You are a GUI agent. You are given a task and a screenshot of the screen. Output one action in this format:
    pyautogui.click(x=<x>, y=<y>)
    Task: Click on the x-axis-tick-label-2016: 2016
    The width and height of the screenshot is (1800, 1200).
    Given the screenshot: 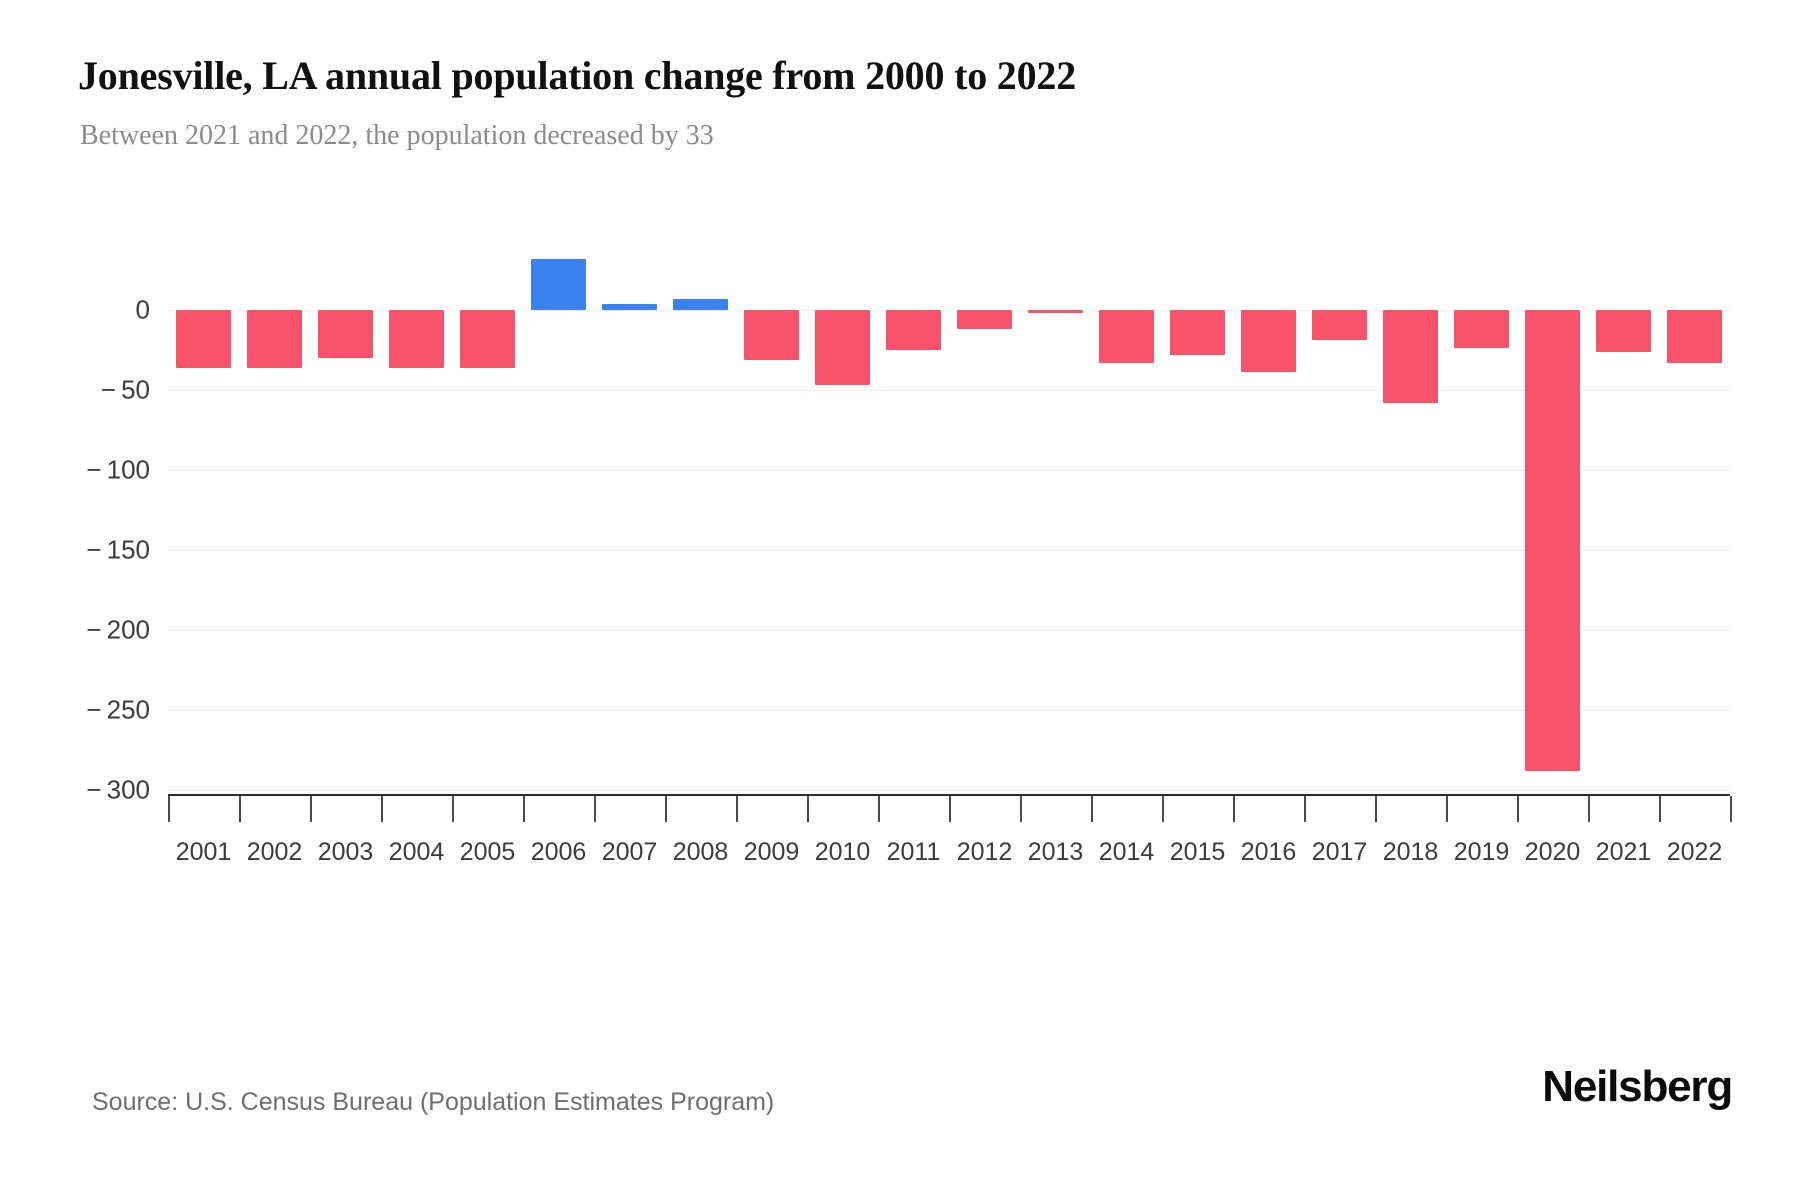 What is the action you would take?
    pyautogui.click(x=1268, y=852)
    